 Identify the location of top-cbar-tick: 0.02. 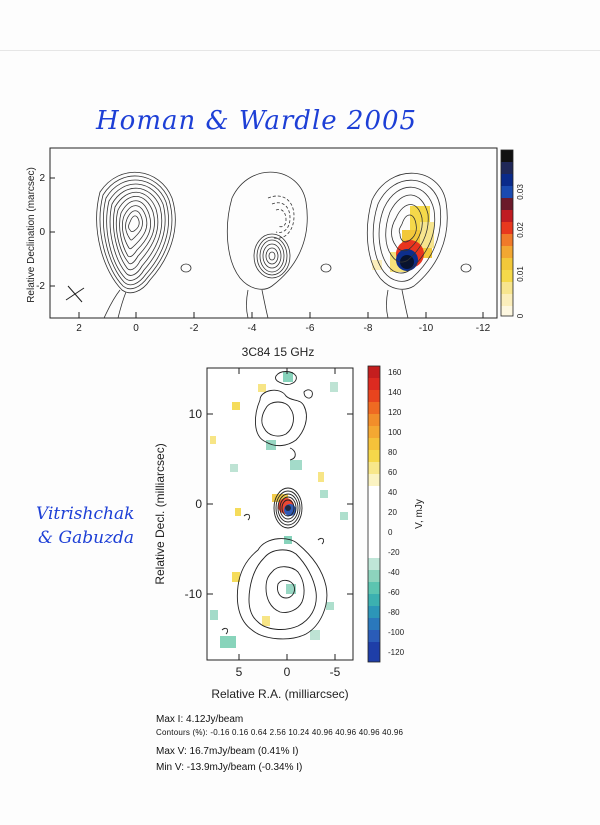
(520, 230).